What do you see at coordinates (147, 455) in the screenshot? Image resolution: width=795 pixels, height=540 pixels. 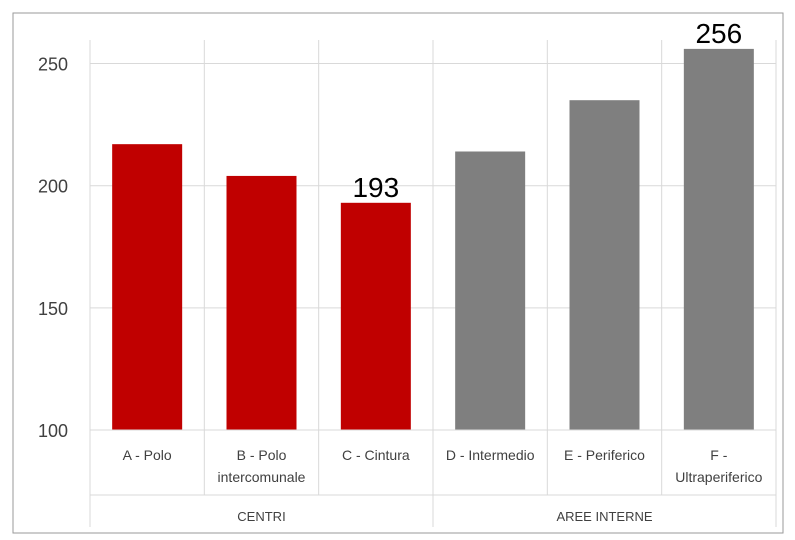 I see `x-tick-label: A - Polo` at bounding box center [147, 455].